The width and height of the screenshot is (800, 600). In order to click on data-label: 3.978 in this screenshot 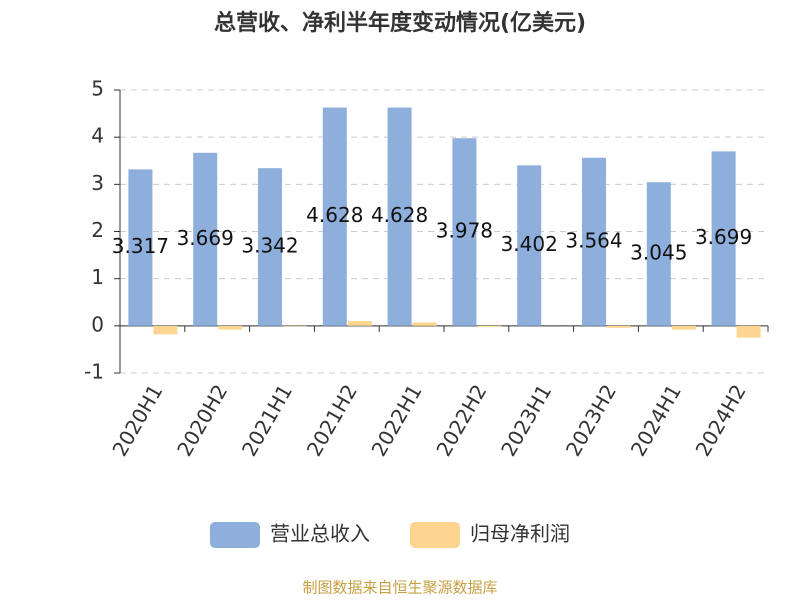, I will do `click(464, 231)`.